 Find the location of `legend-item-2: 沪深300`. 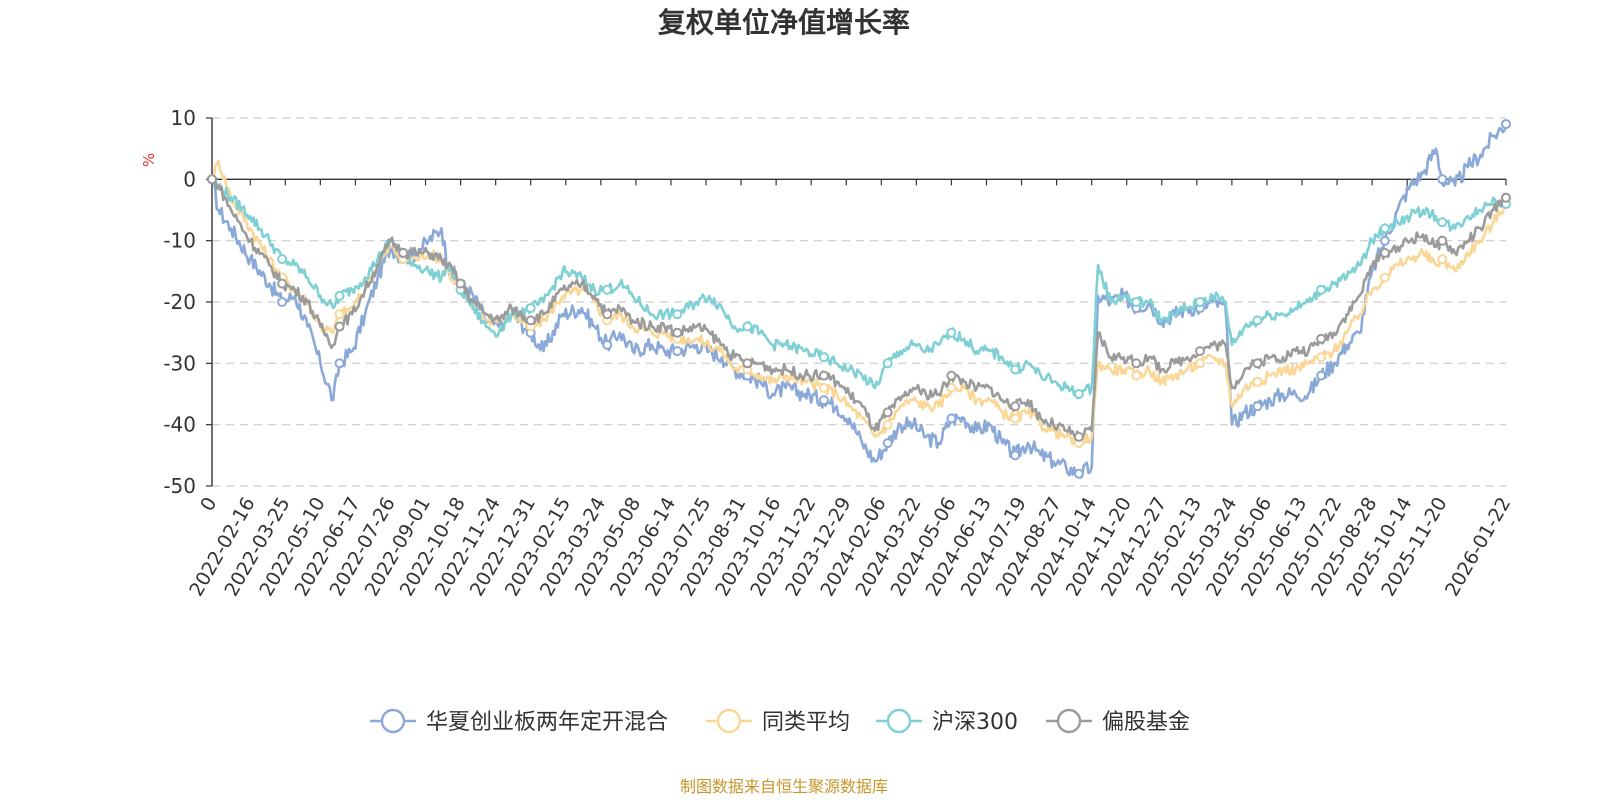

legend-item-2: 沪深300 is located at coordinates (947, 721).